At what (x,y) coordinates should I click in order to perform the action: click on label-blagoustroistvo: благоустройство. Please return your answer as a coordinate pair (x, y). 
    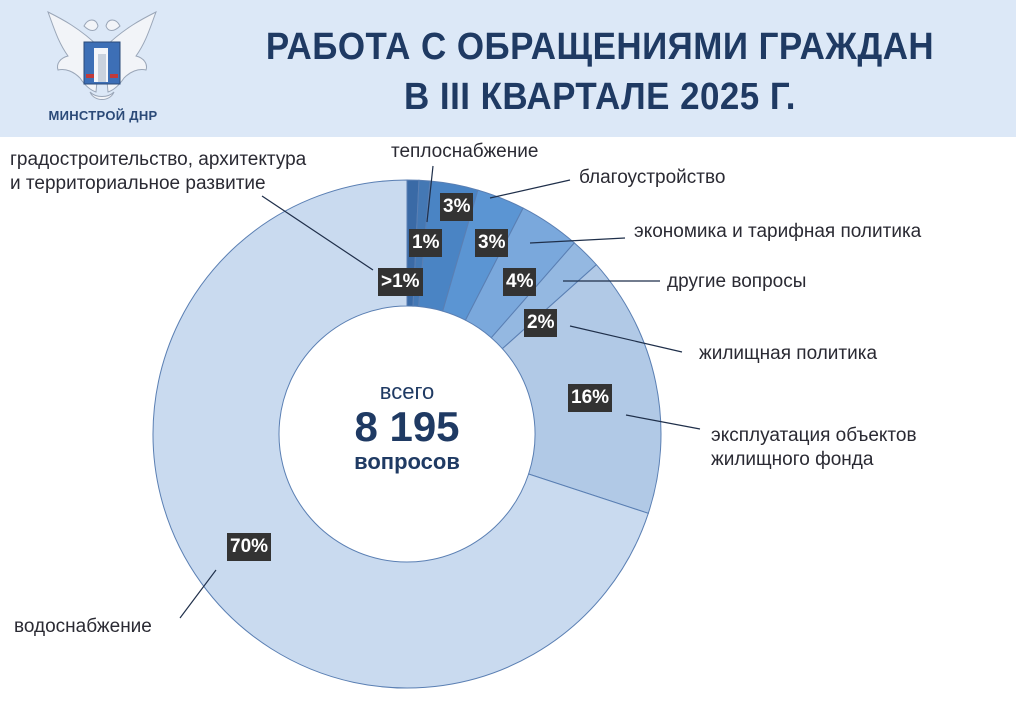
    Looking at the image, I should click on (652, 177).